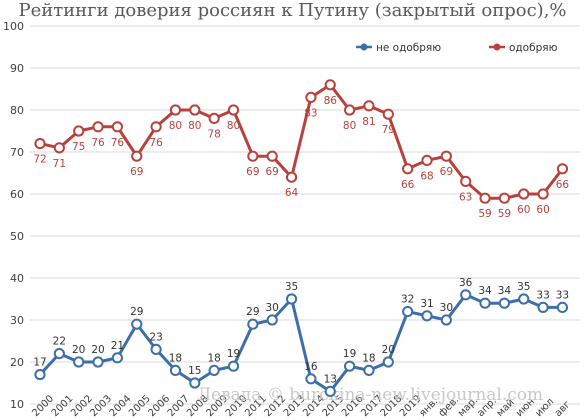 The image size is (585, 420). Describe the element at coordinates (426, 304) in the screenshot. I see `data-label: 31` at that location.